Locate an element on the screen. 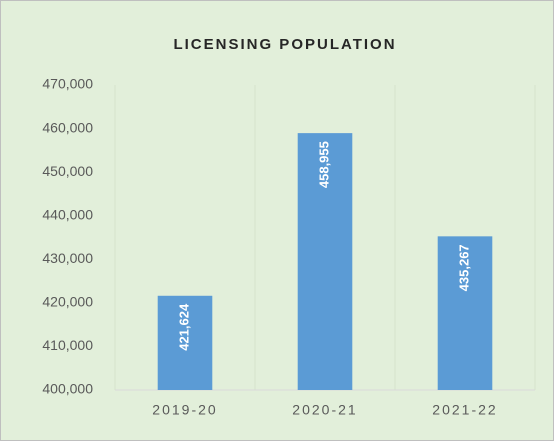  y-tick-label: 410,000 is located at coordinates (67, 345).